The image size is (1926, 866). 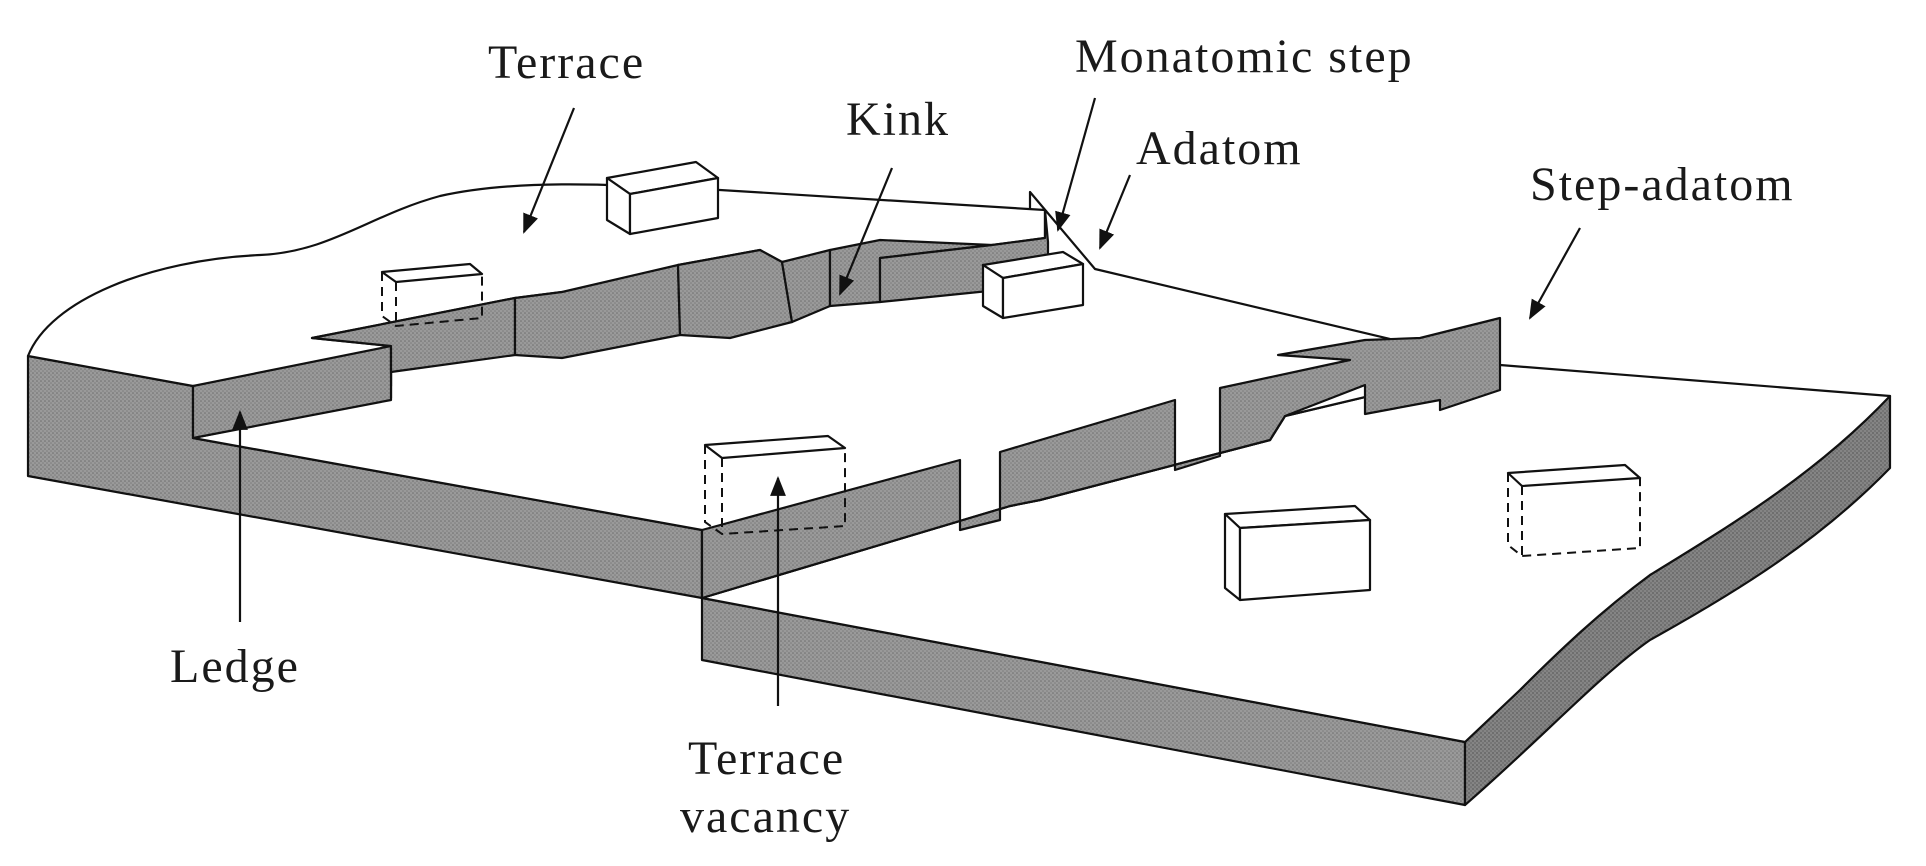 I want to click on adatom-cube-lower, so click(x=1297, y=553).